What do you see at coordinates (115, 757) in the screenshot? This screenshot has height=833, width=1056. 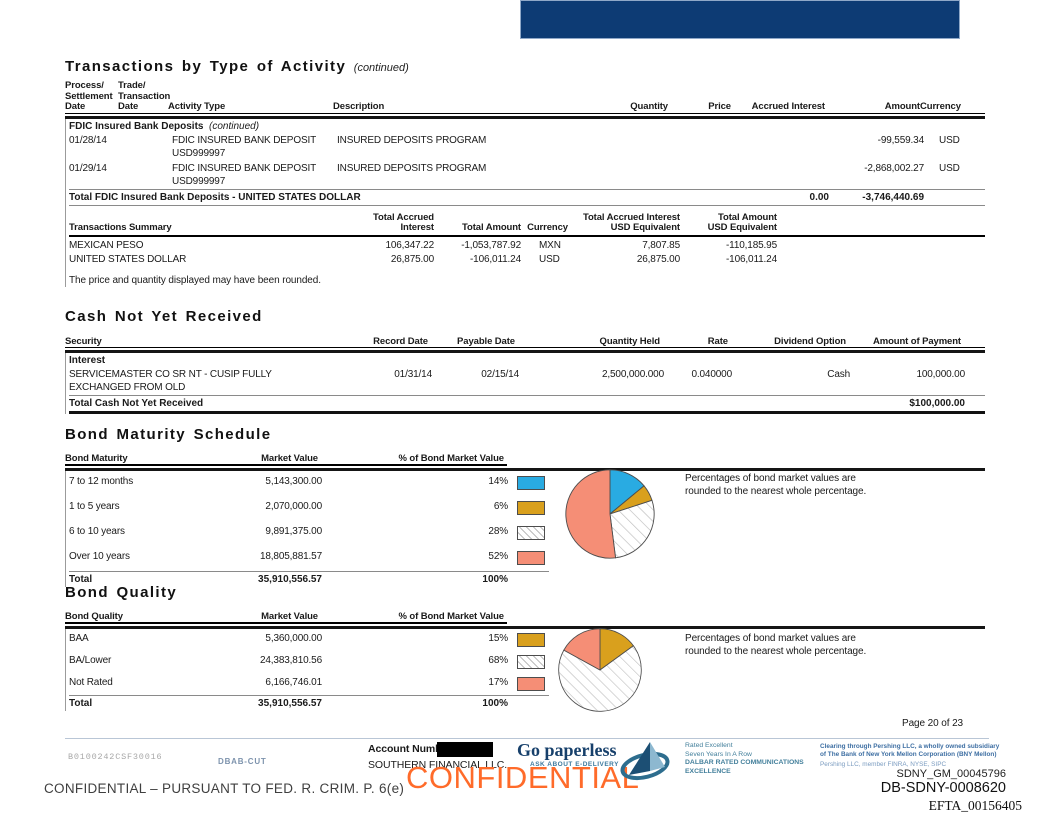 I see `document-code: B0100242CSF30016` at bounding box center [115, 757].